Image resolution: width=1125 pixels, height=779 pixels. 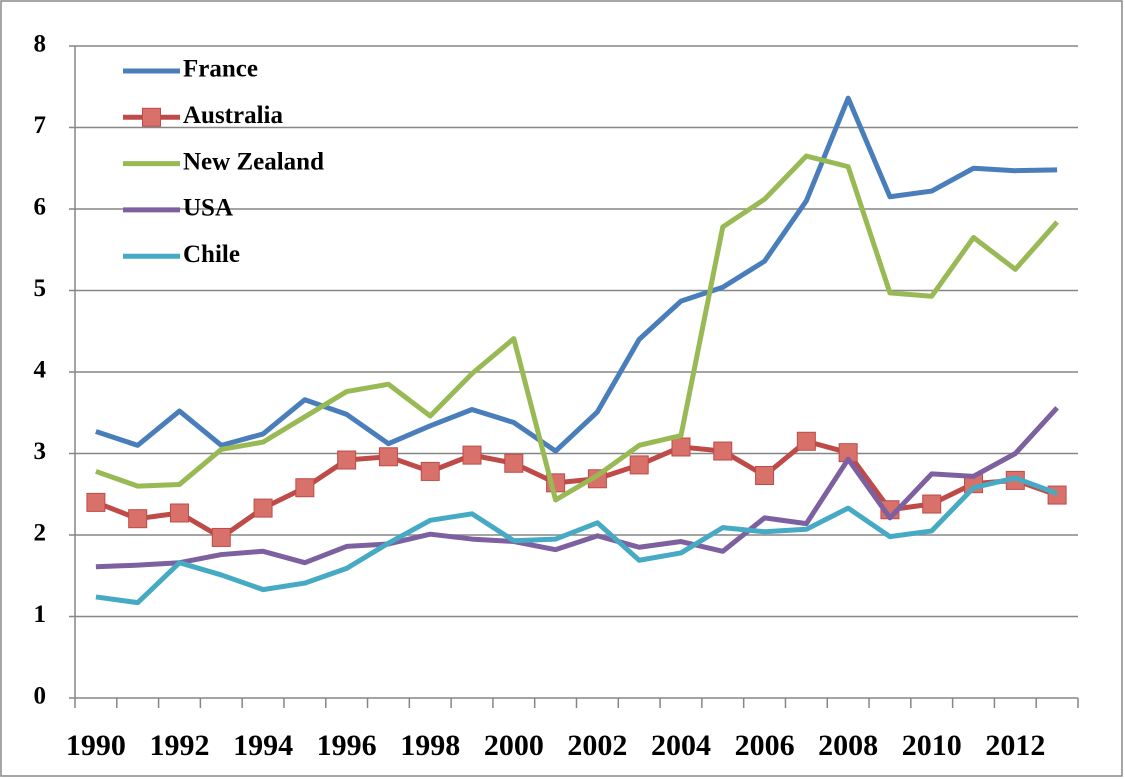 I want to click on x-tick-label: 2012, so click(x=1015, y=745).